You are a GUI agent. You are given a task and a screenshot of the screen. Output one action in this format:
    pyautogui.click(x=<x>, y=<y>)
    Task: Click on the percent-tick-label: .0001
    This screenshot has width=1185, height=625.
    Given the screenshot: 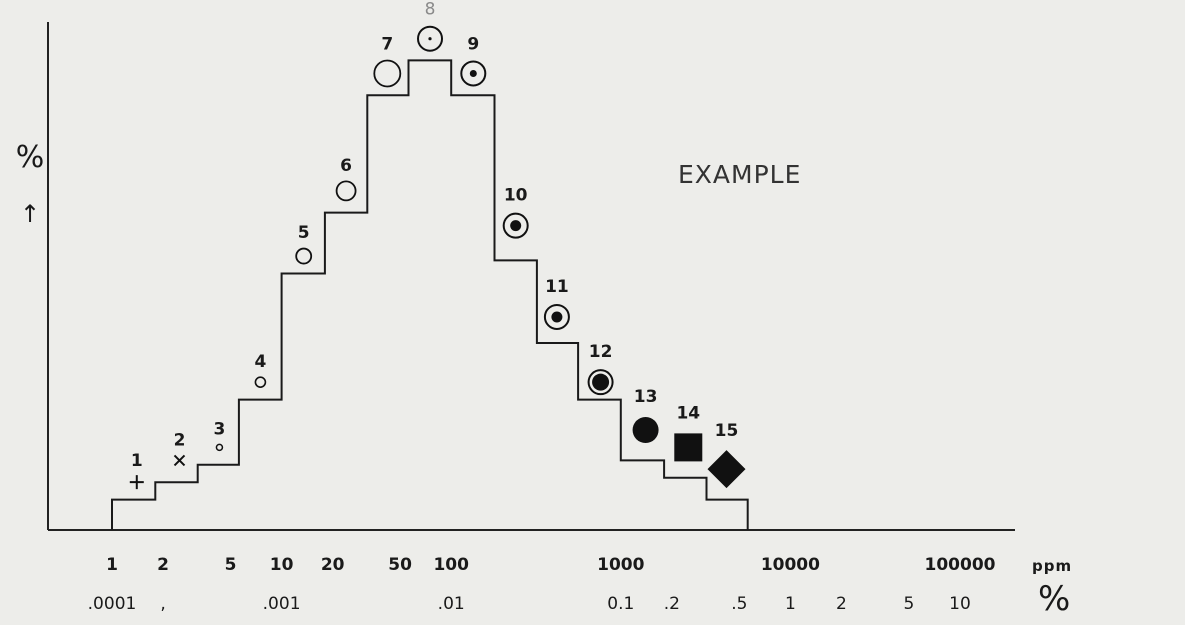 What is the action you would take?
    pyautogui.click(x=112, y=604)
    